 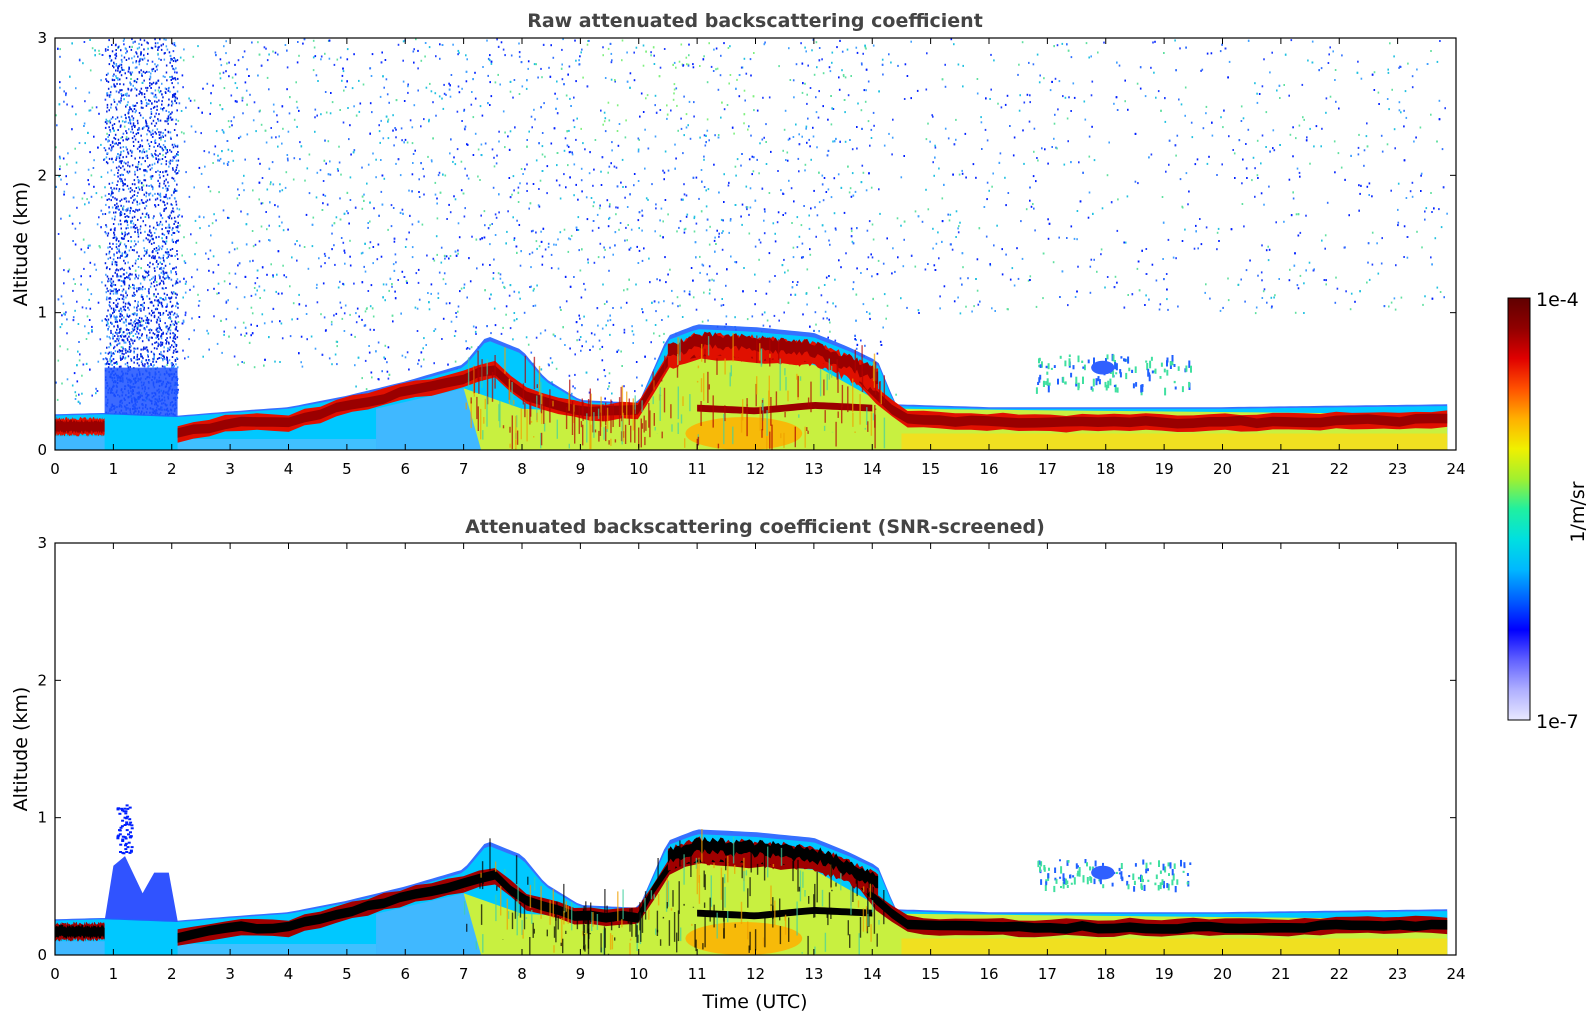 What do you see at coordinates (1548, 511) in the screenshot?
I see `colorbar: 1e-4 1e-7 1/m/sr` at bounding box center [1548, 511].